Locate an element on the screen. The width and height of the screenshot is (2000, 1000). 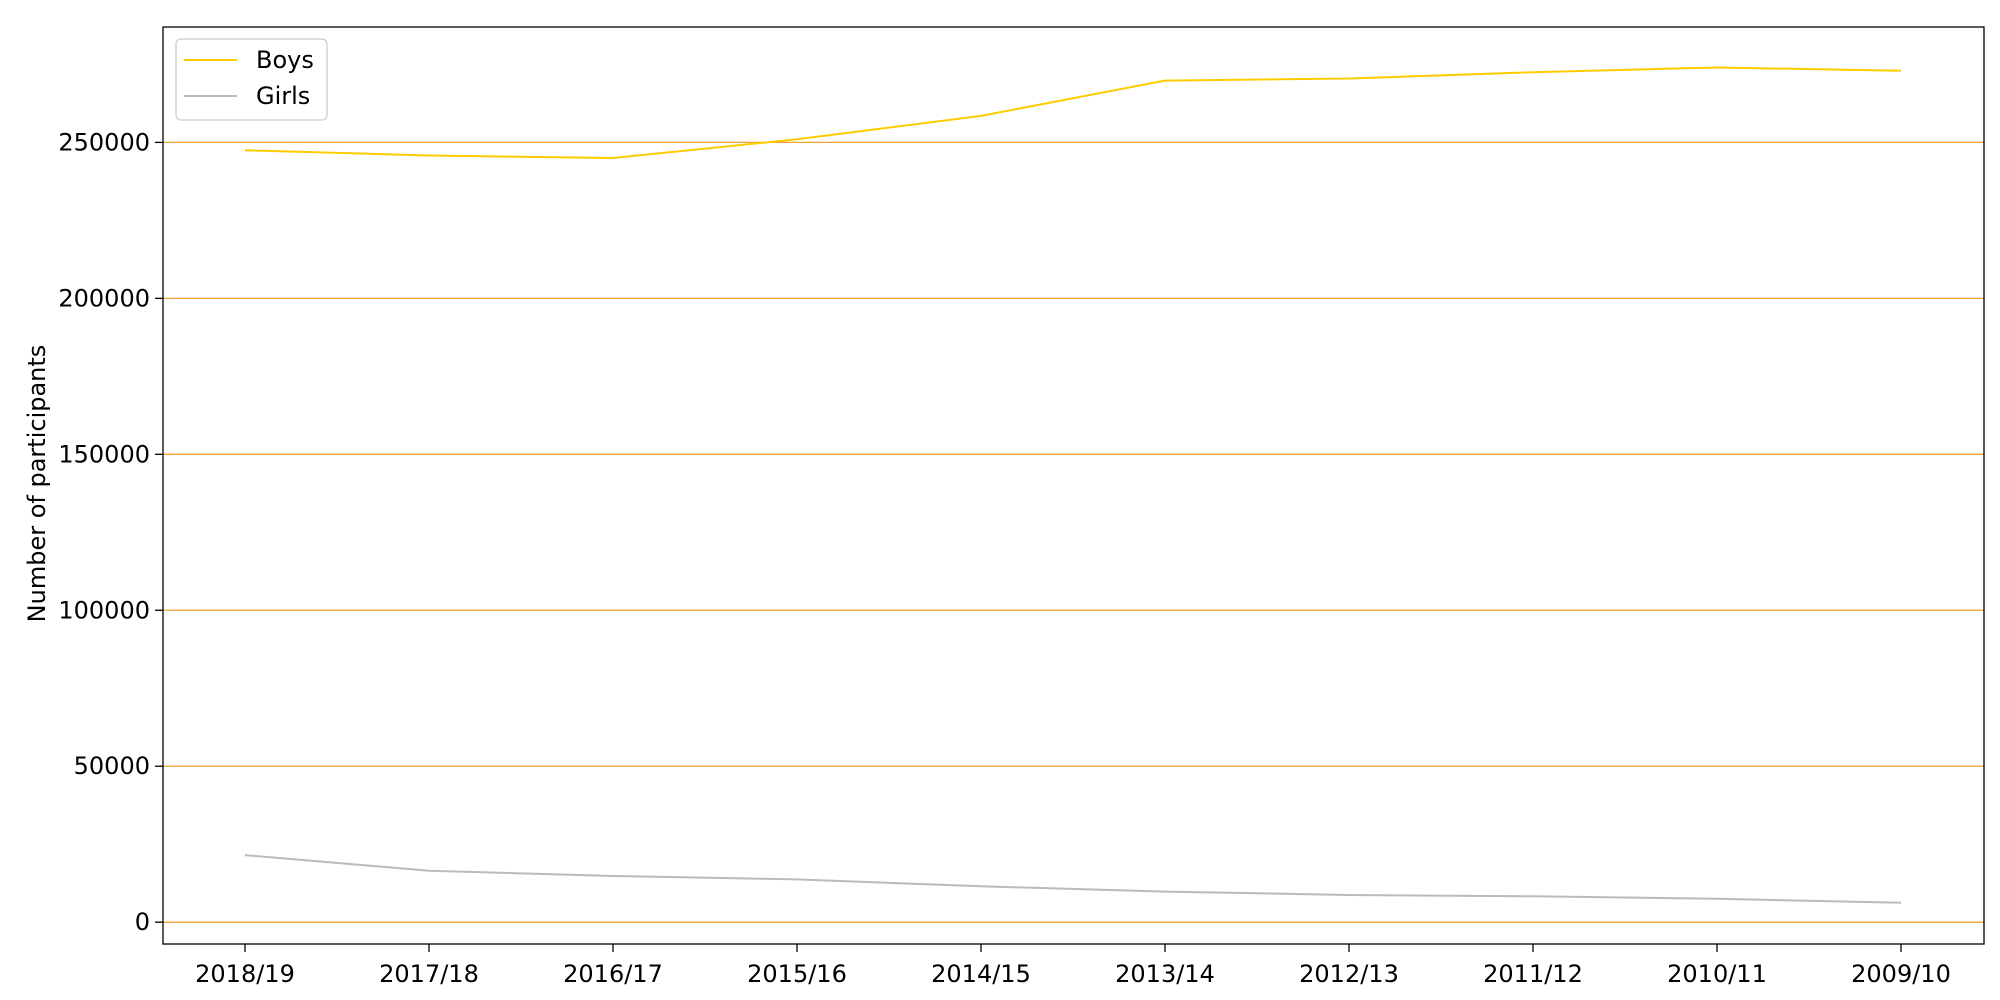
y-tick-label: 0 is located at coordinates (142, 922).